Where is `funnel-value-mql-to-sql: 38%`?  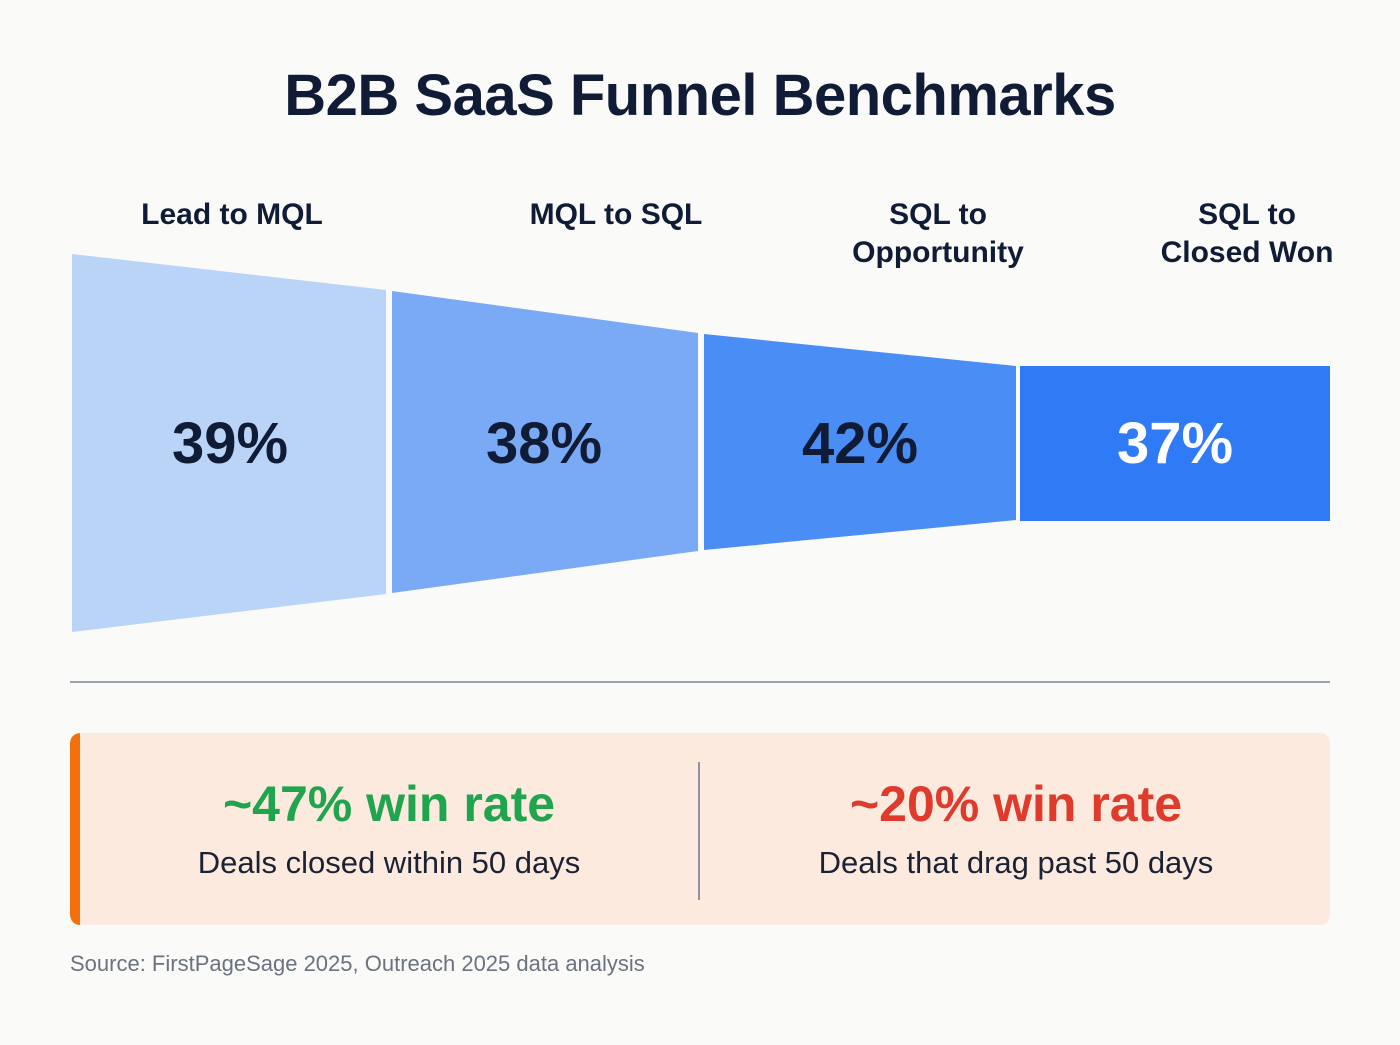
funnel-value-mql-to-sql: 38% is located at coordinates (544, 443).